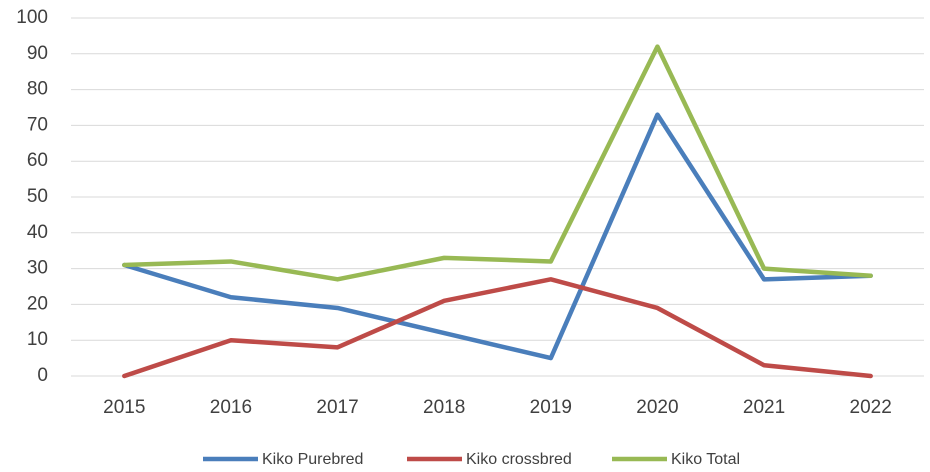  I want to click on legend-label: Kiko crossbred, so click(519, 459).